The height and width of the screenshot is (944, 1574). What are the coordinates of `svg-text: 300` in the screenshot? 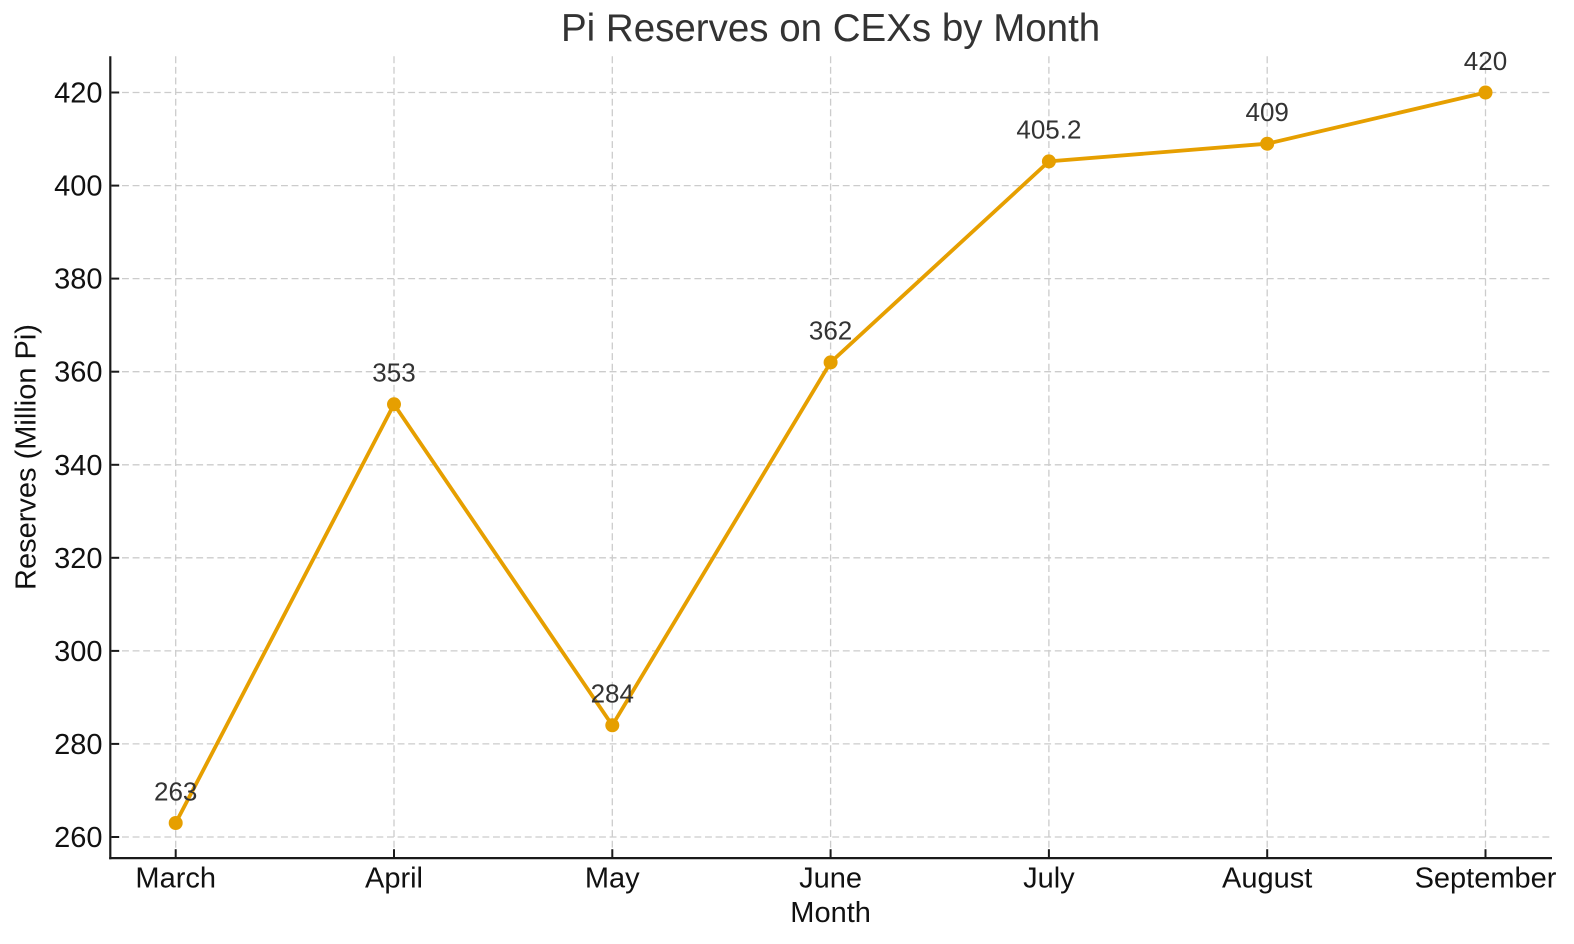 It's located at (78, 652).